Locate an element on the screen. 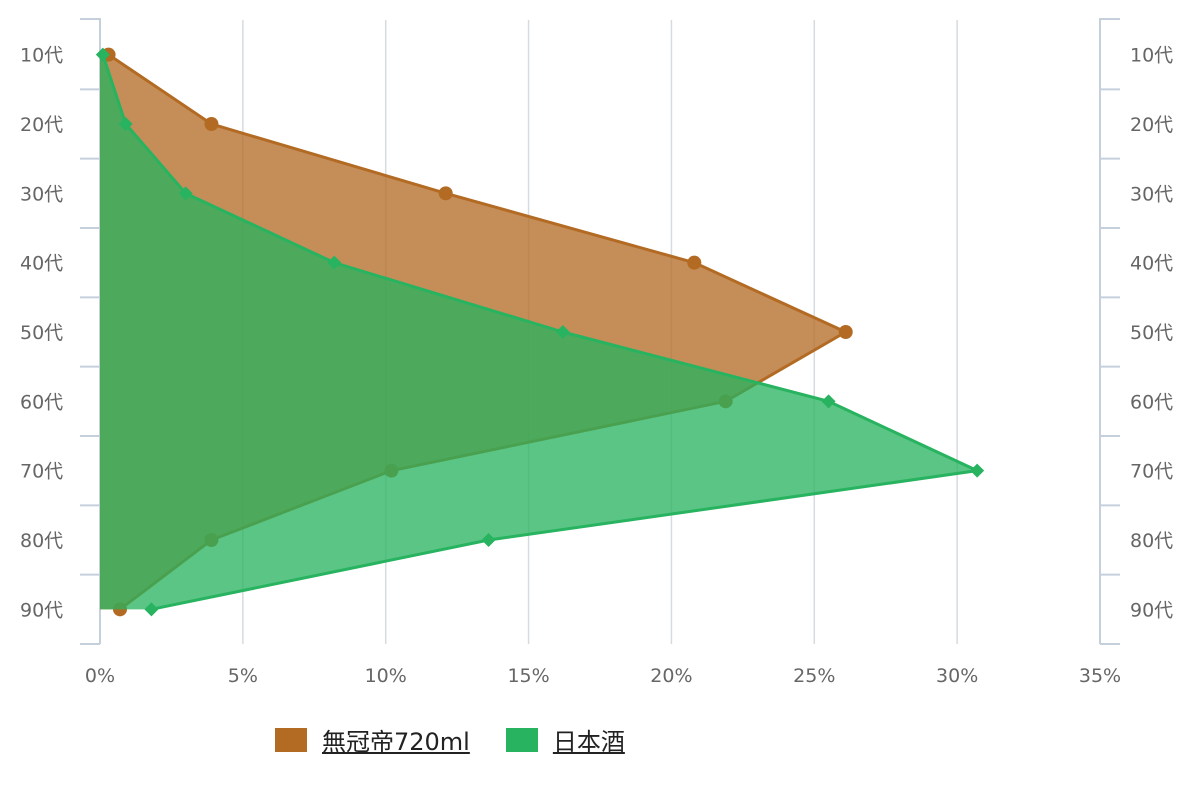 Image resolution: width=1200 pixels, height=800 pixels. legend-item-nihonshu: 日本酒 is located at coordinates (565, 739).